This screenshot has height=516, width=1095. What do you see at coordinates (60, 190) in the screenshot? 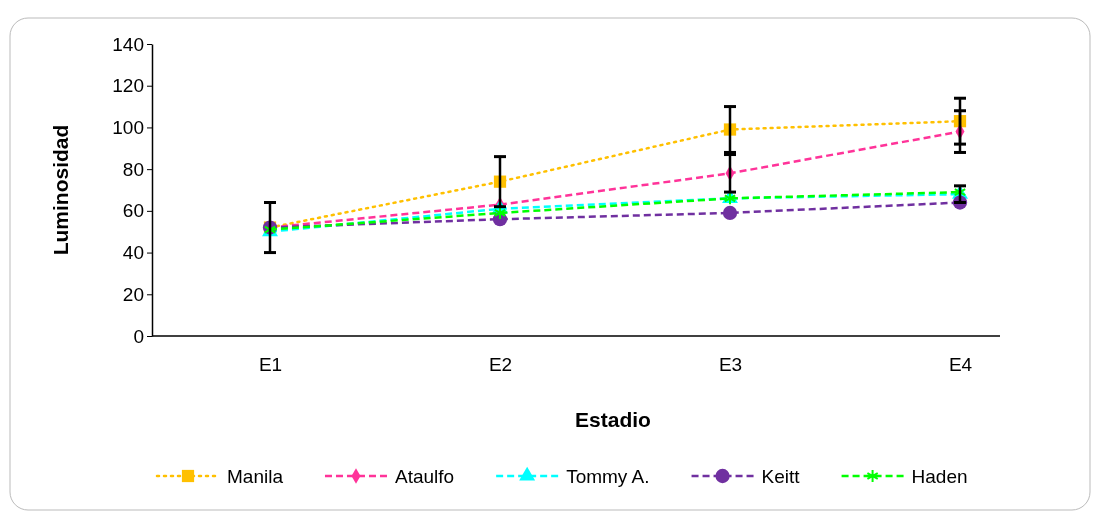
I see `y-axis-title: Luminosidad` at bounding box center [60, 190].